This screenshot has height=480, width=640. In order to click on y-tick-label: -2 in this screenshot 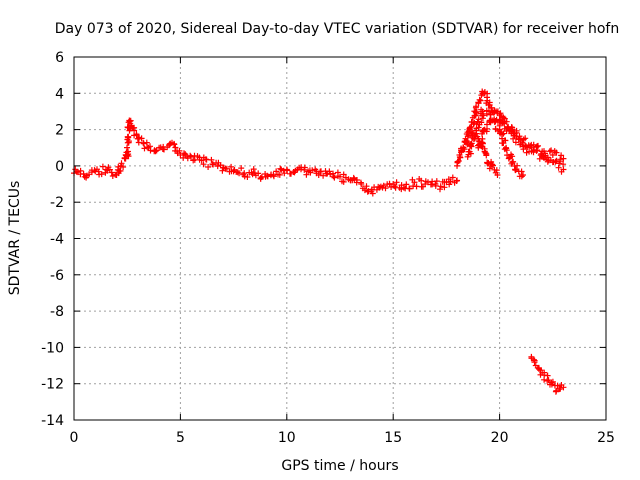, I will do `click(57, 203)`.